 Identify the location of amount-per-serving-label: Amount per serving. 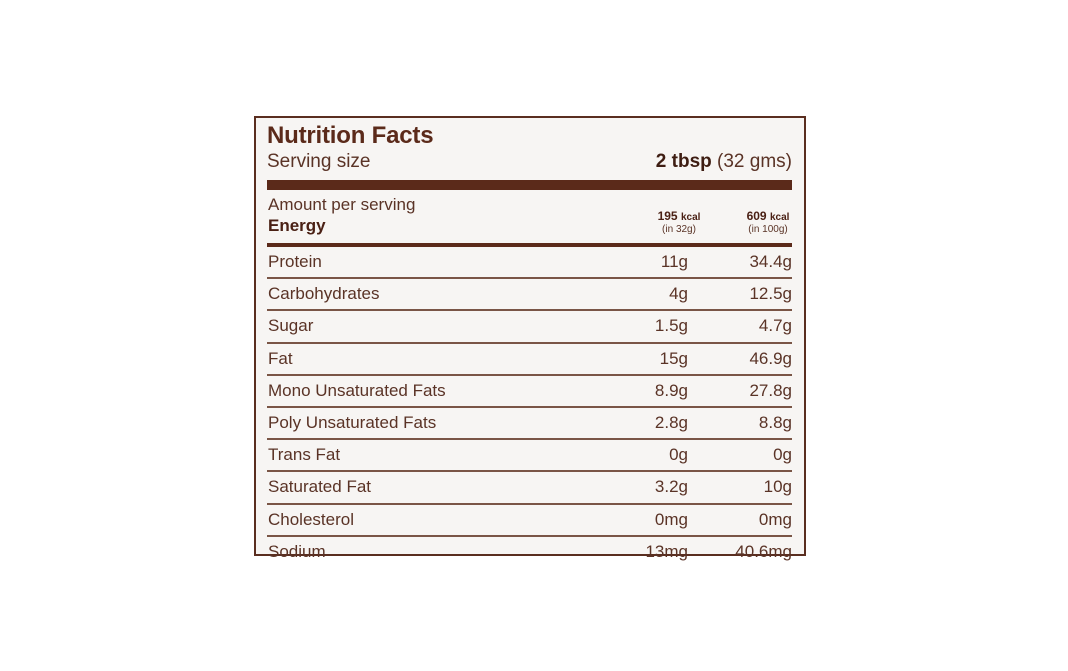
(342, 204).